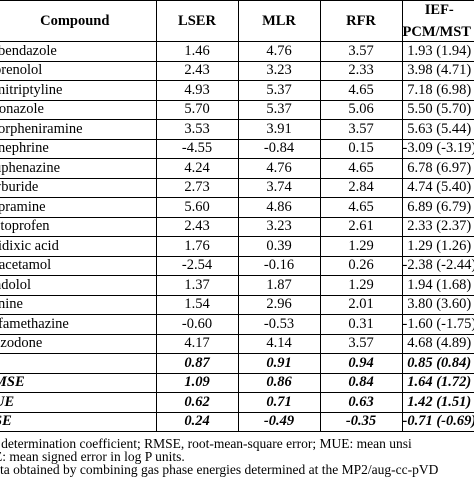  Describe the element at coordinates (438, 266) in the screenshot. I see `cell-iefpcm: -2.38 (-2.44)` at that location.